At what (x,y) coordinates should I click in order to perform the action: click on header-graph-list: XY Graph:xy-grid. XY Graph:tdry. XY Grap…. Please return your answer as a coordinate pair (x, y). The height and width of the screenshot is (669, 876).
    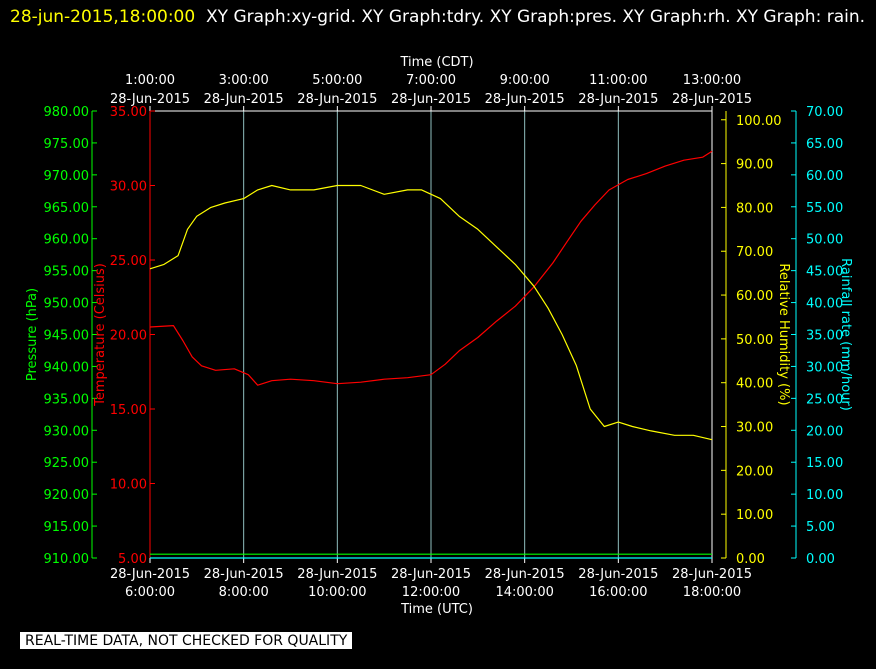
    Looking at the image, I should click on (536, 17).